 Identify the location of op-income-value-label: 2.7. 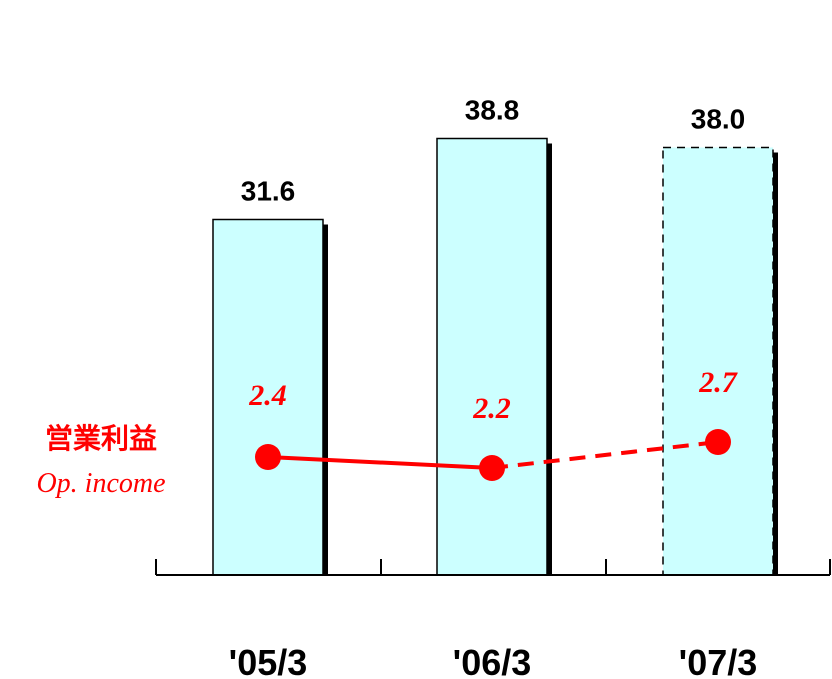
(718, 382).